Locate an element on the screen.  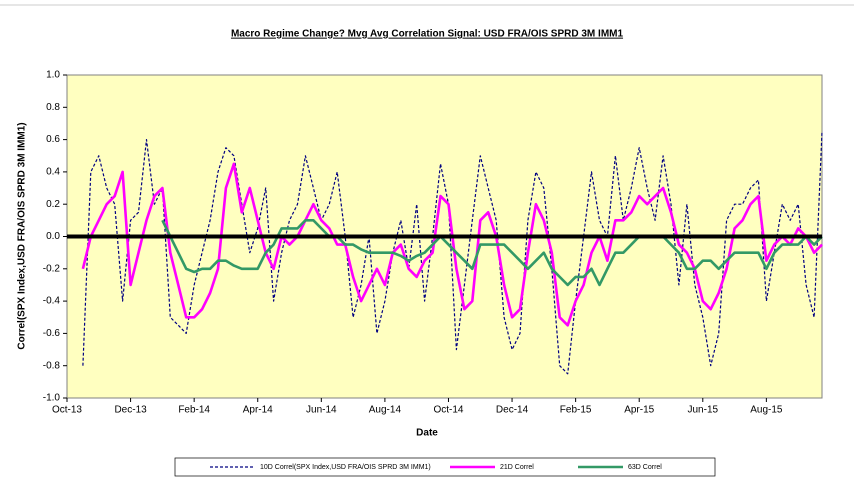
y-tick-label: 1.0 is located at coordinates (53, 75).